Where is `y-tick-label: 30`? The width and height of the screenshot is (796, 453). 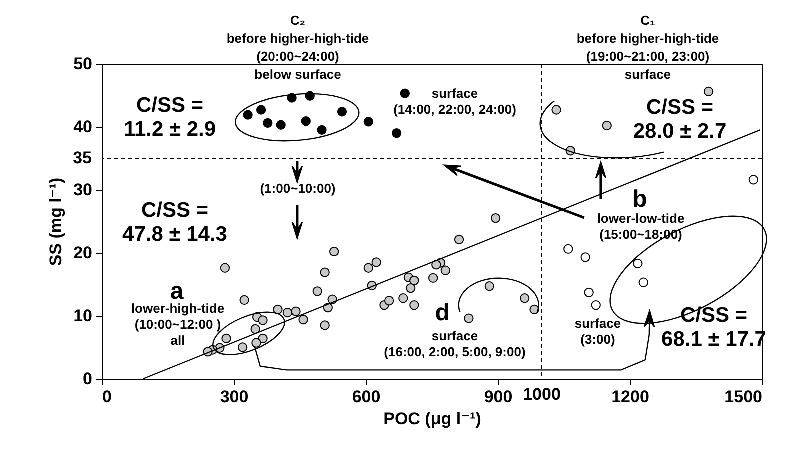
y-tick-label: 30 is located at coordinates (83, 190).